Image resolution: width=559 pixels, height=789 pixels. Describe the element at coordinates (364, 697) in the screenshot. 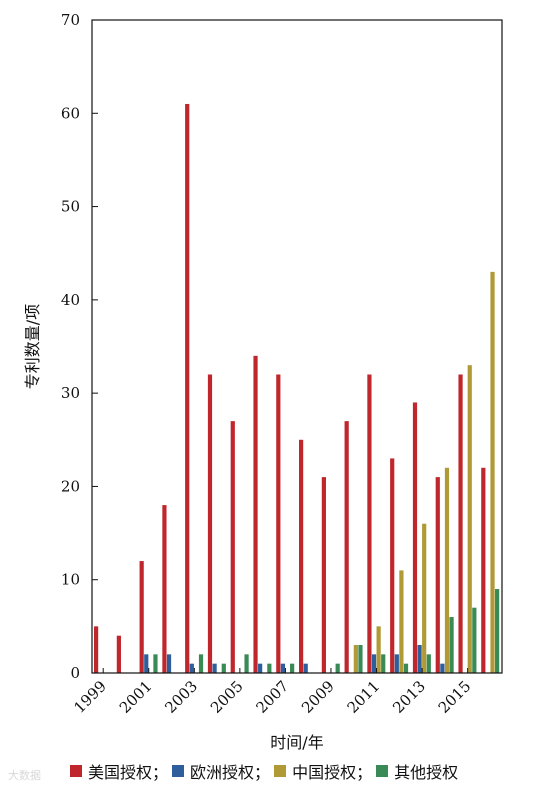

I see `x-tick-label: 2011` at that location.